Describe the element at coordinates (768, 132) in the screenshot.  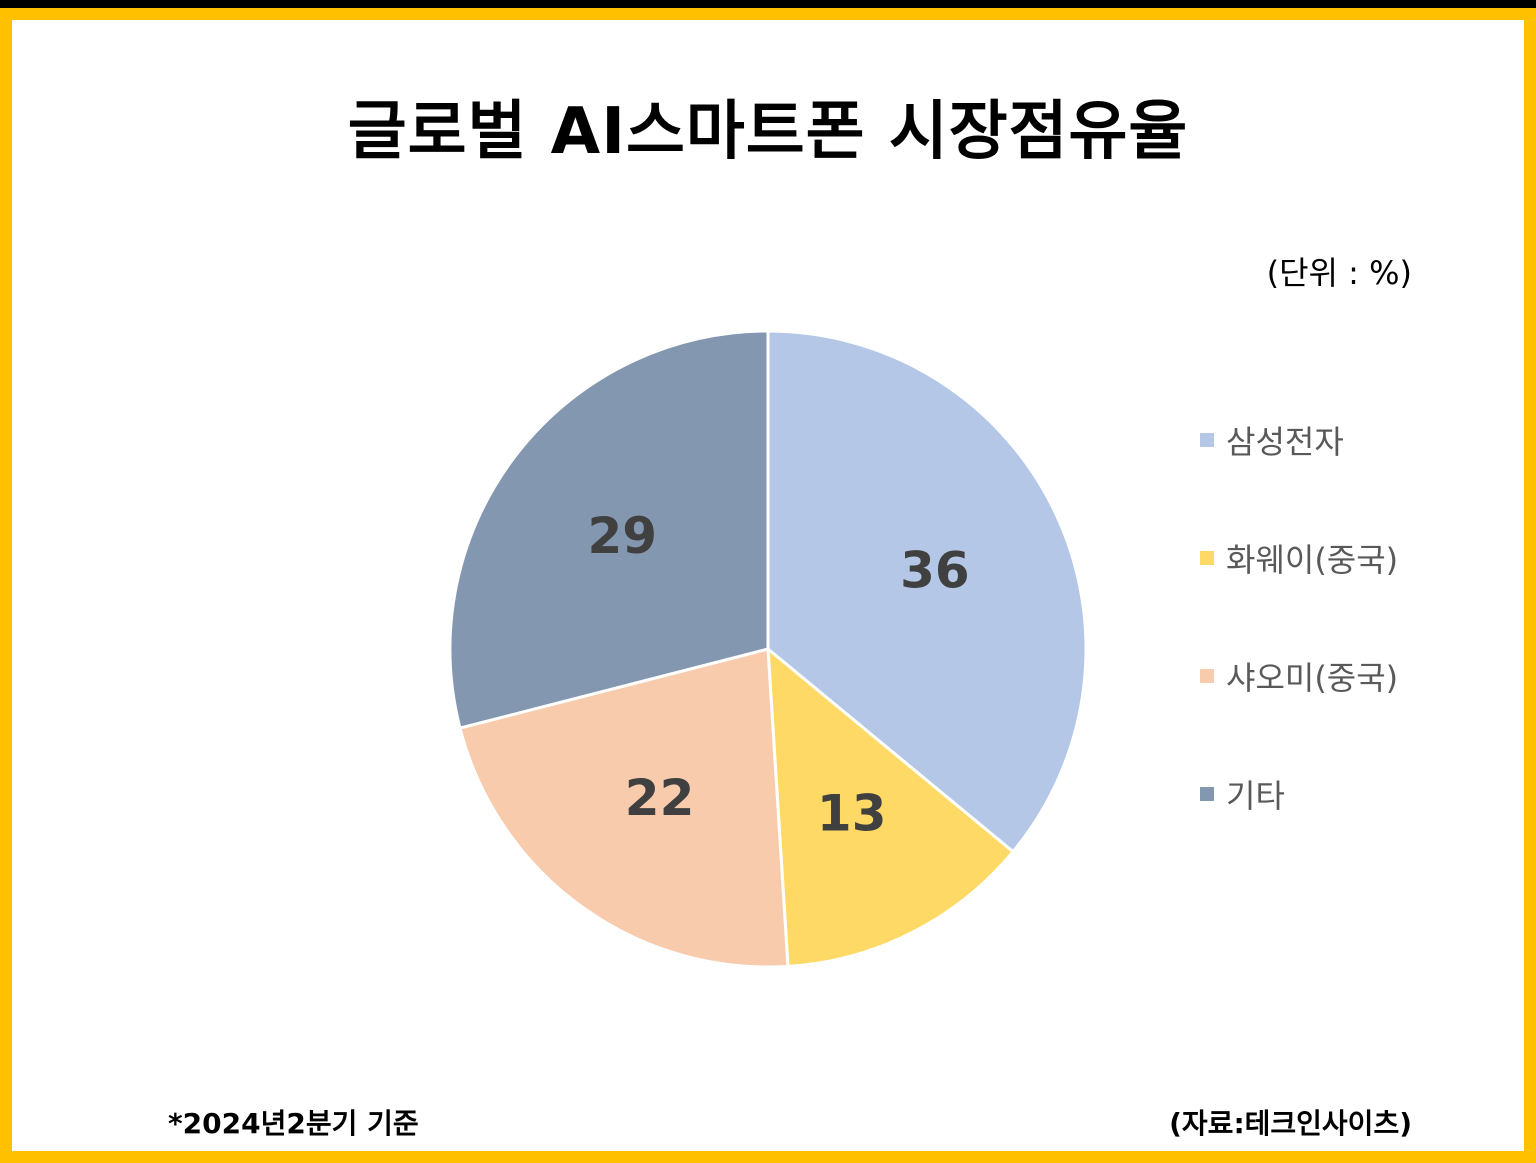
I see `chart-title: 글로벌 AI스마트폰 시장점유율` at that location.